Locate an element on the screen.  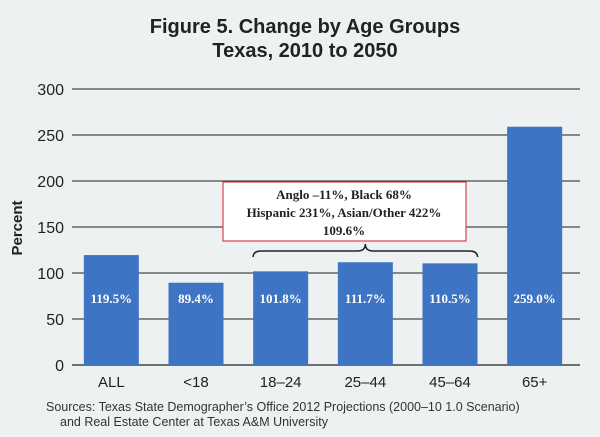
y-axis-label: Percent is located at coordinates (17, 227).